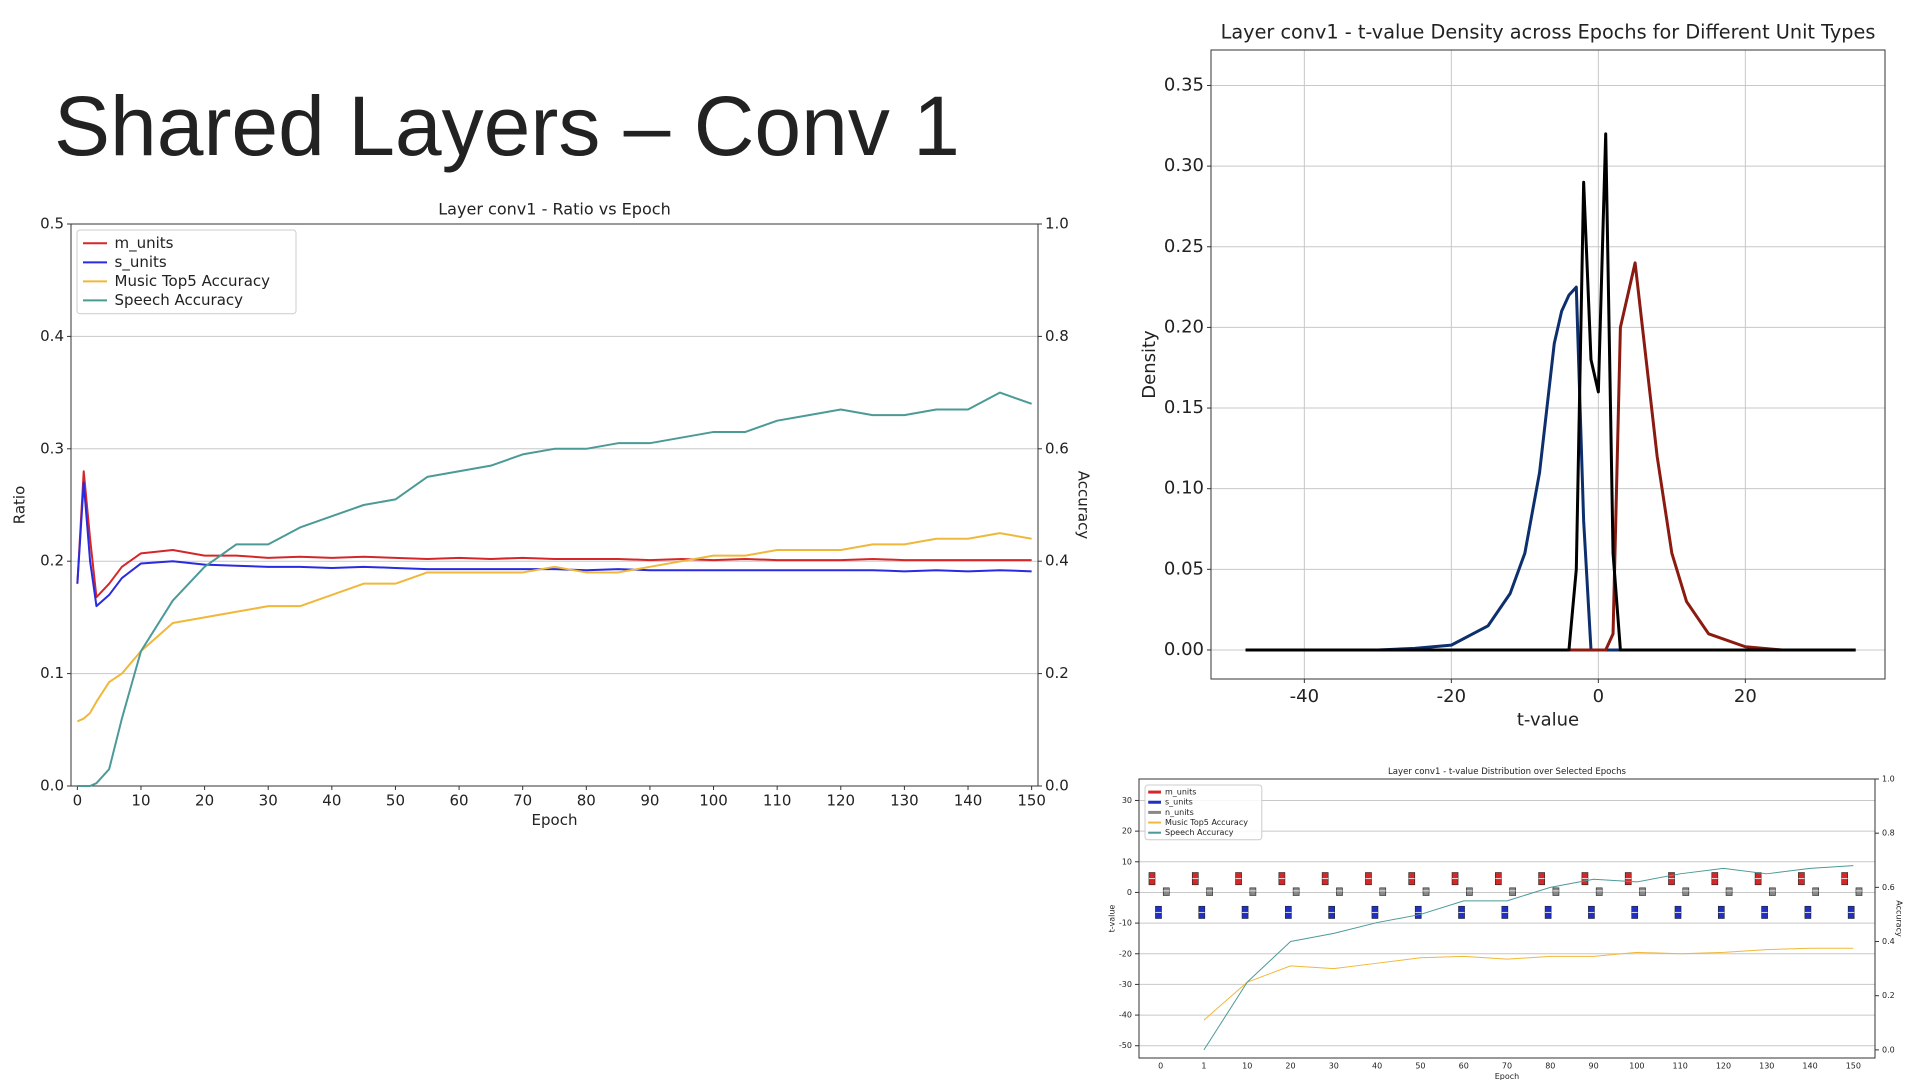 The width and height of the screenshot is (1920, 1080). I want to click on x-tick-label: -40, so click(1304, 696).